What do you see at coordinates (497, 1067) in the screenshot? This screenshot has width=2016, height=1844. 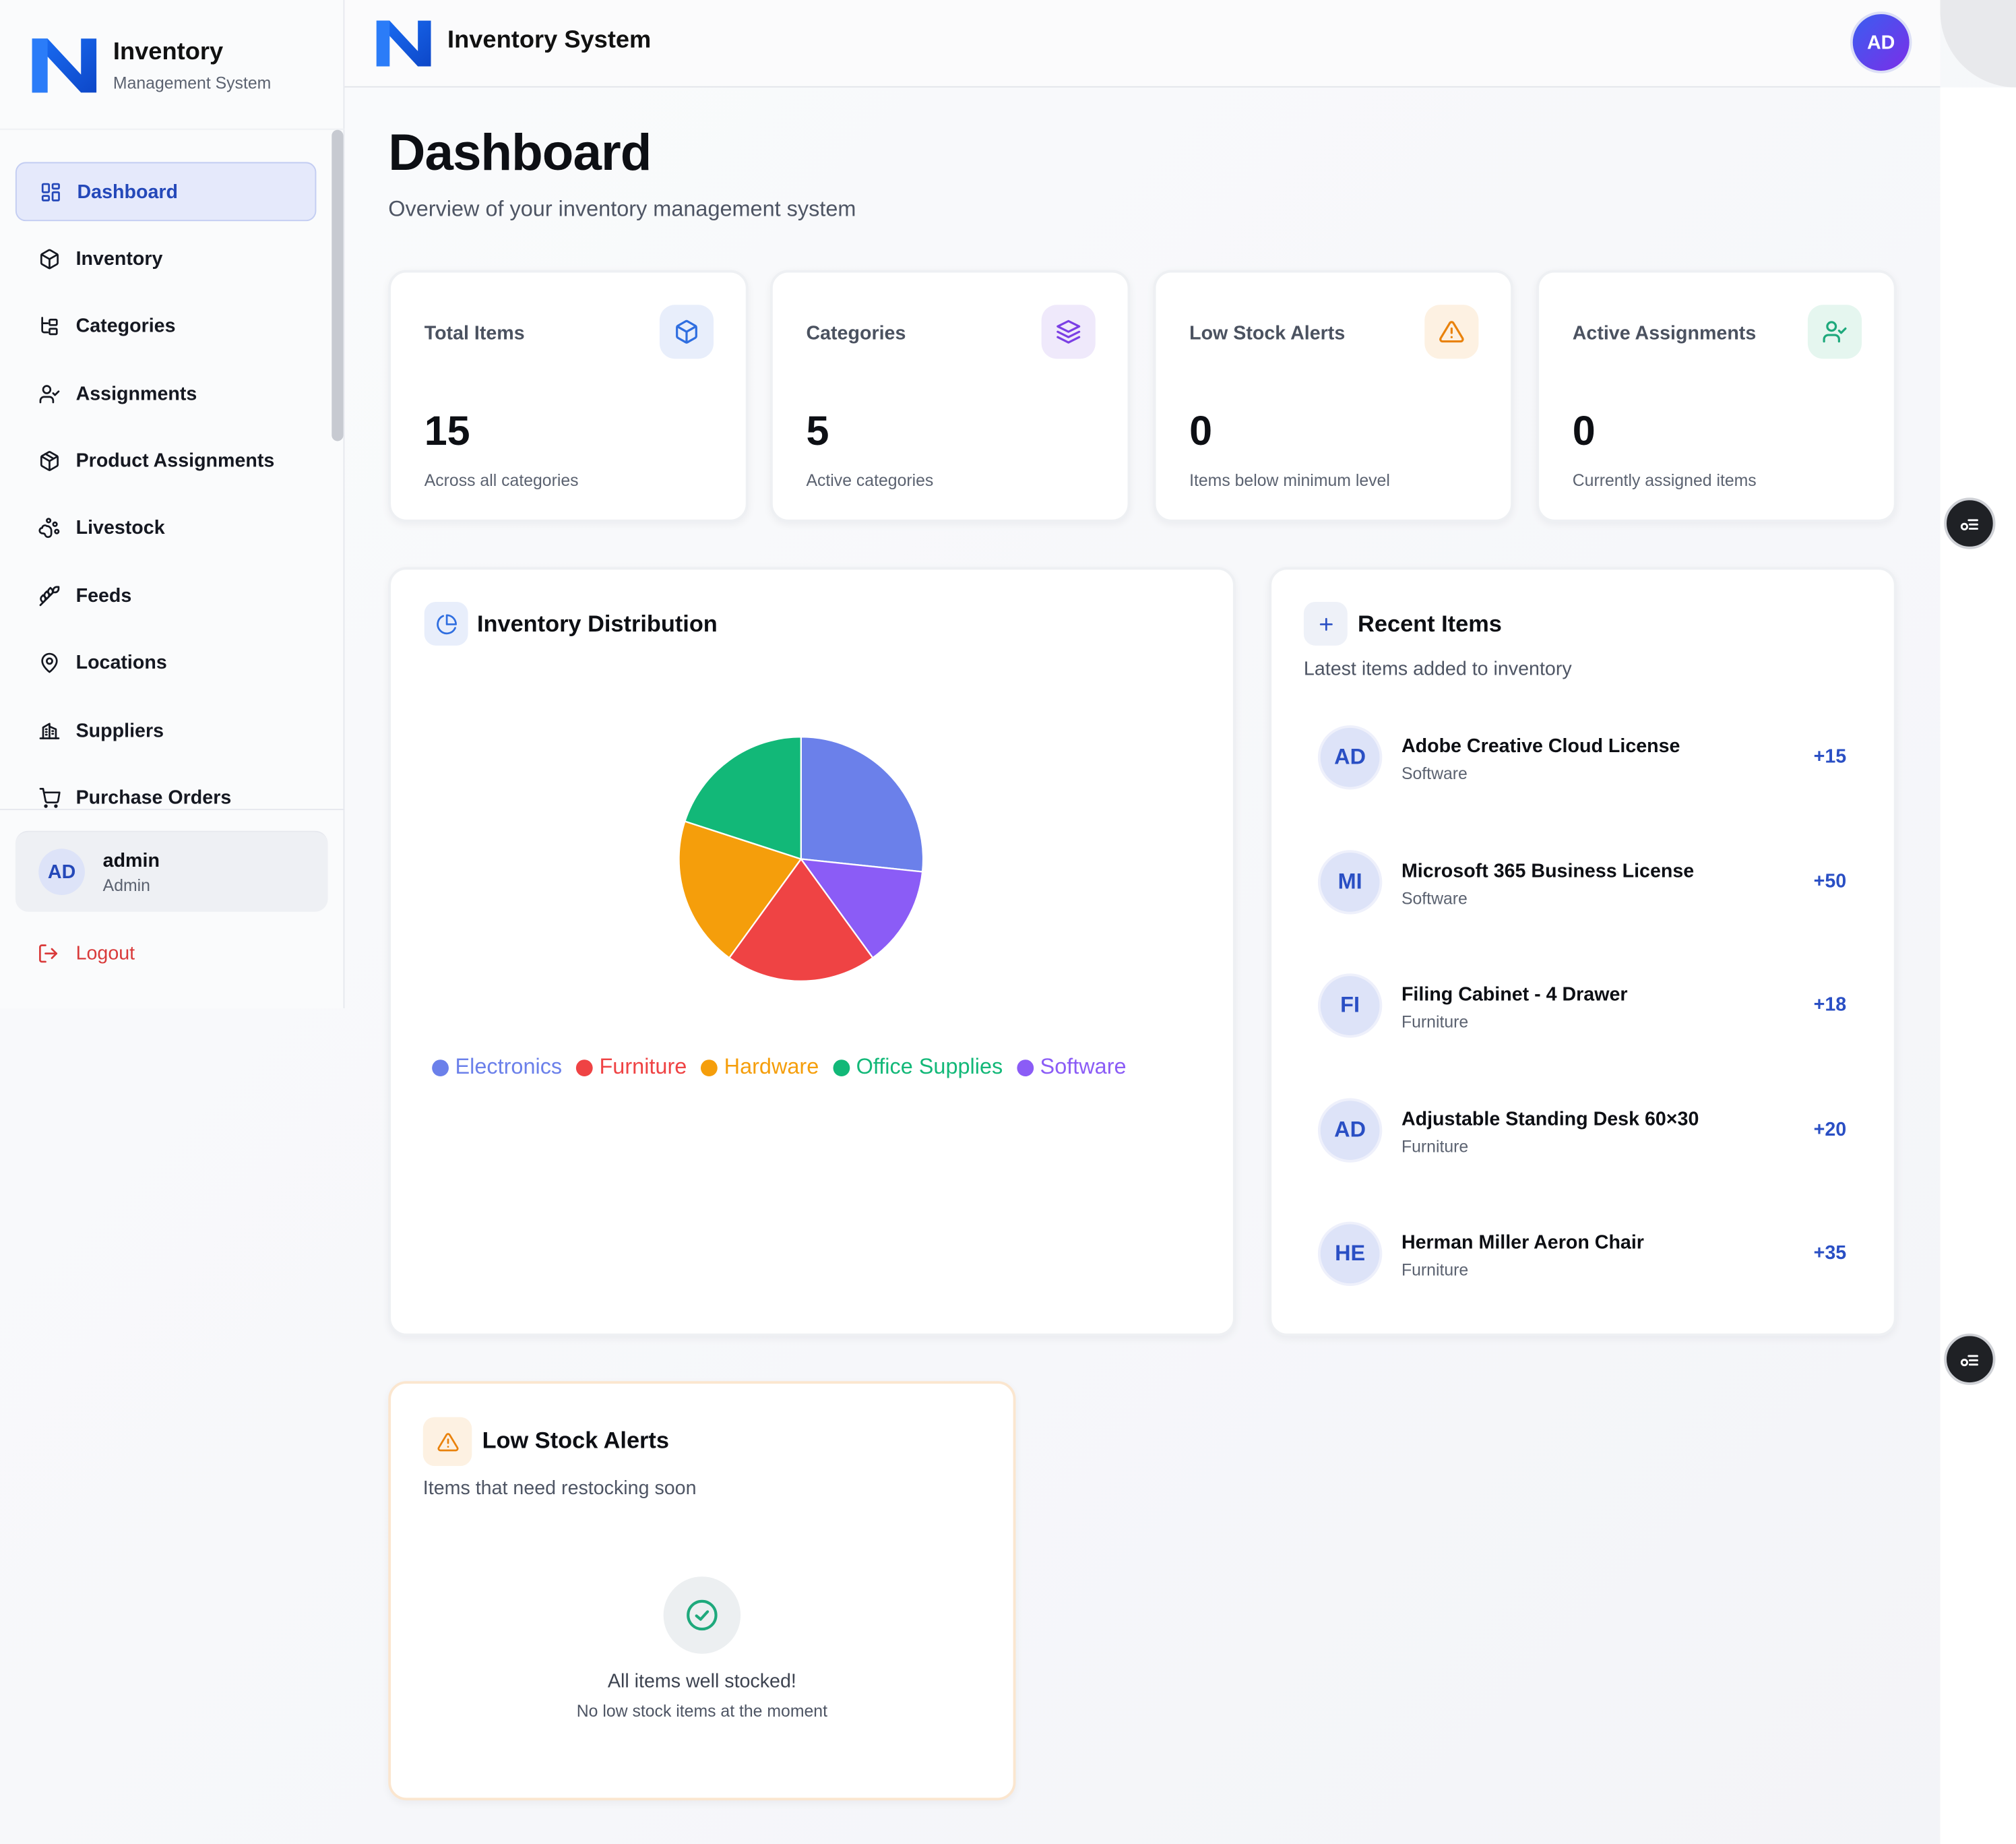 I see `legend-item: Electronics` at bounding box center [497, 1067].